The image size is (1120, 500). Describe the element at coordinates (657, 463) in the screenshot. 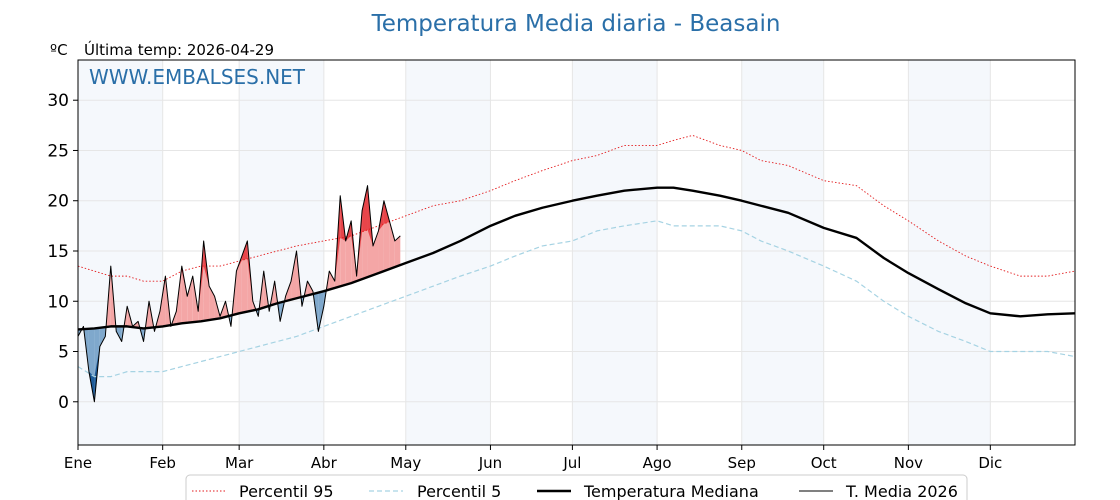

I see `x-tick-label-Ago: Ago` at that location.